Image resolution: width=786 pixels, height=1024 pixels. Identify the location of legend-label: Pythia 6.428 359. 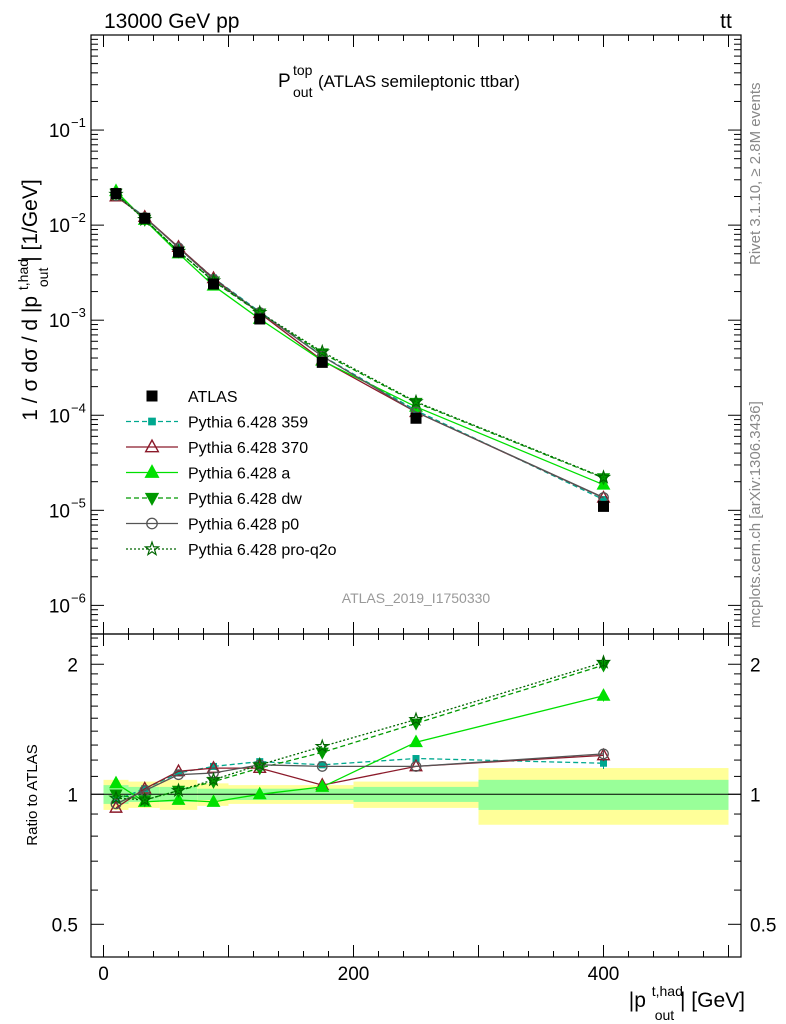
(248, 423).